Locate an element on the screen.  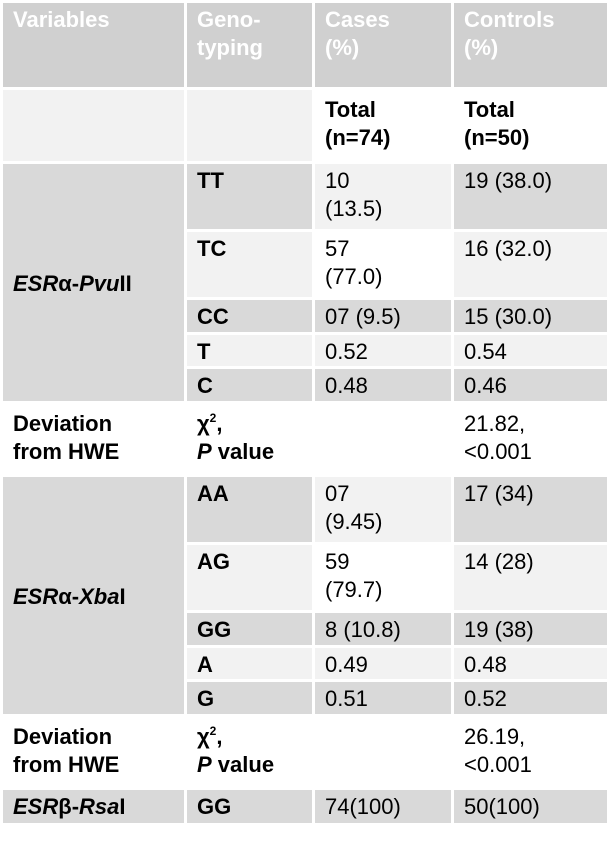
table-row: AG 59 (79.7) 14 (28) is located at coordinates (304, 577).